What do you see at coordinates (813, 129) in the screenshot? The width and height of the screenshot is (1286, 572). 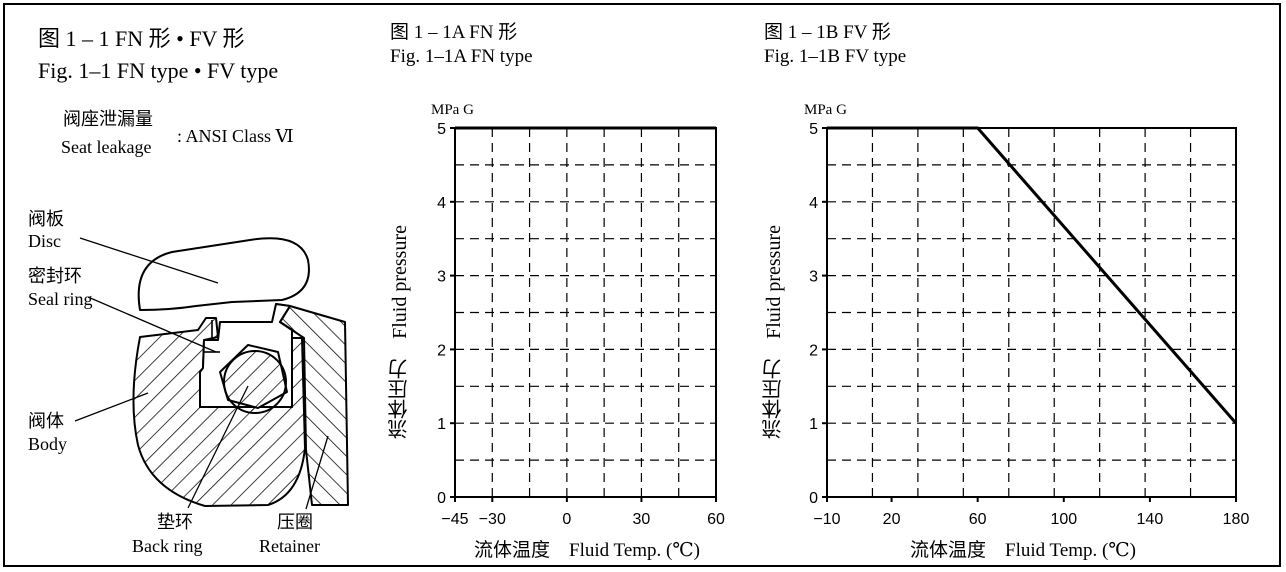 I see `chart-b-ytick-label: 5` at bounding box center [813, 129].